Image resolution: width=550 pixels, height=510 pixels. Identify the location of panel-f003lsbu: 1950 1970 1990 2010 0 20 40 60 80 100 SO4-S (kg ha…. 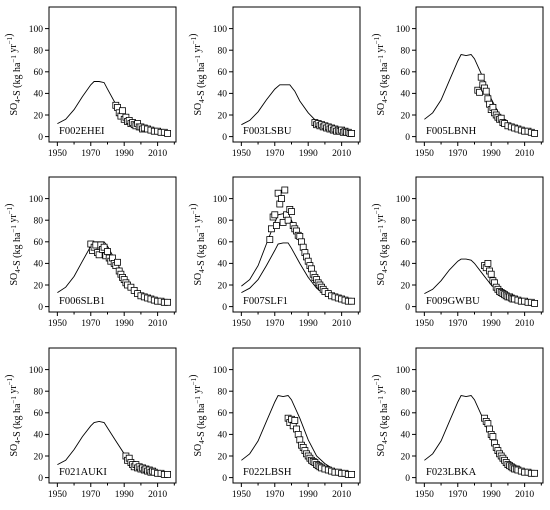
(274, 82).